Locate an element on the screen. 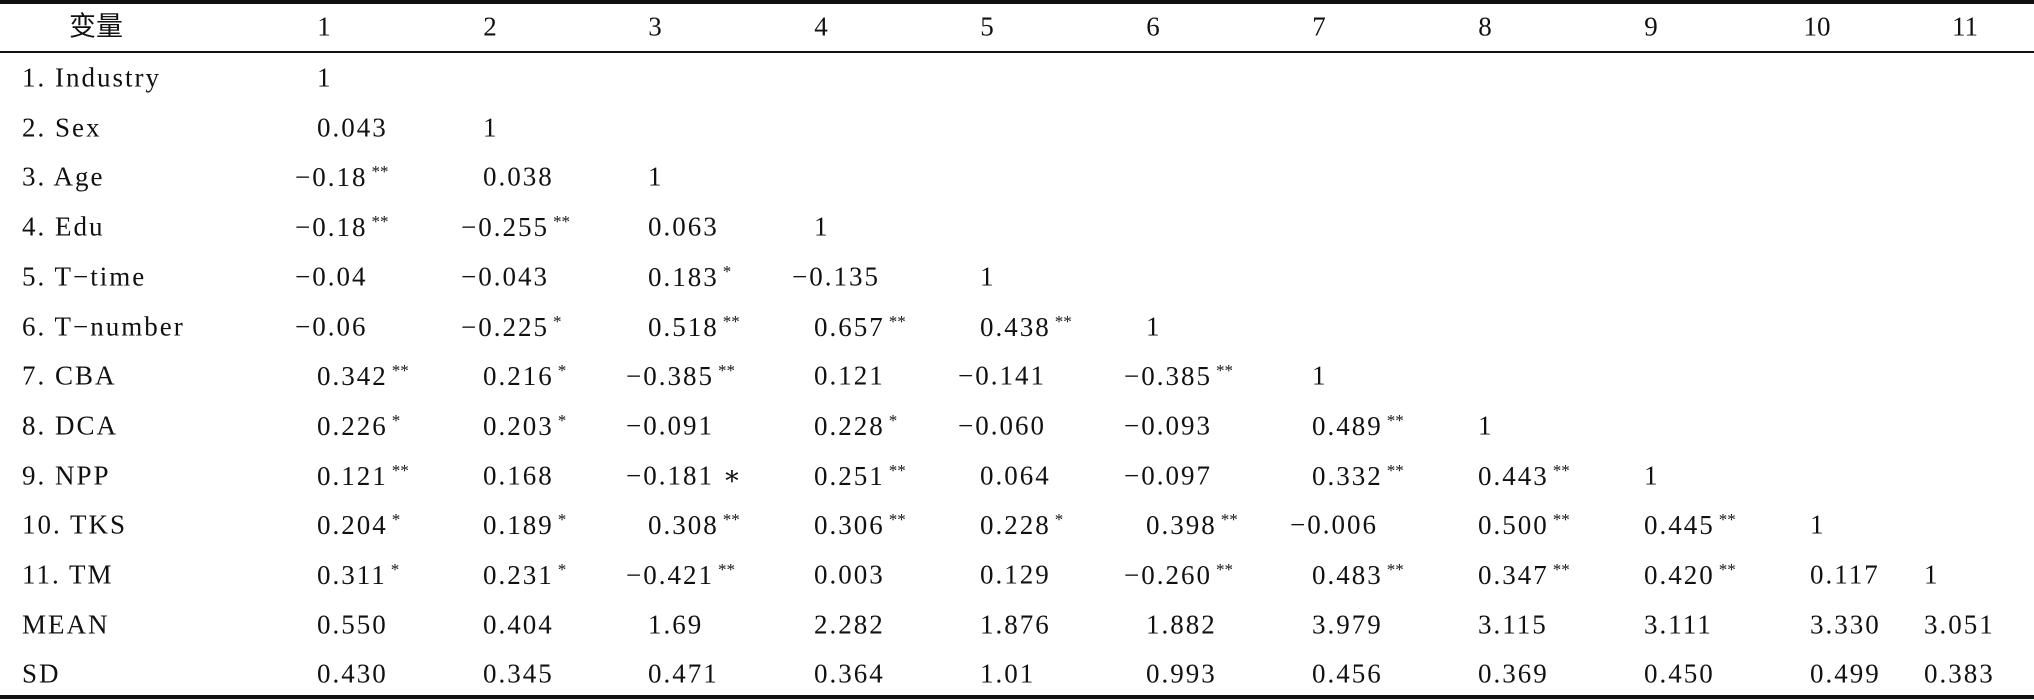 The width and height of the screenshot is (2034, 700). cell: 0.121 ** is located at coordinates (363, 476).